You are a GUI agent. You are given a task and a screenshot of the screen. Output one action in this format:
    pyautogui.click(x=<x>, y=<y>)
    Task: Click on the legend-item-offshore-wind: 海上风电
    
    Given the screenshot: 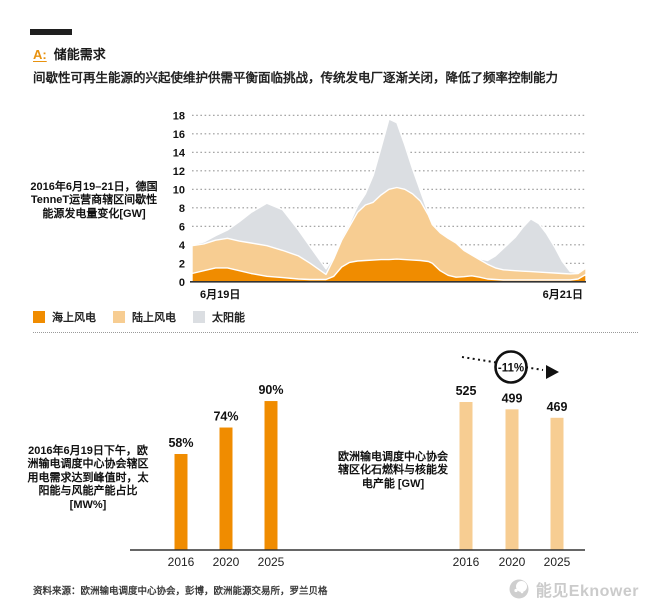 What is the action you would take?
    pyautogui.click(x=64, y=317)
    